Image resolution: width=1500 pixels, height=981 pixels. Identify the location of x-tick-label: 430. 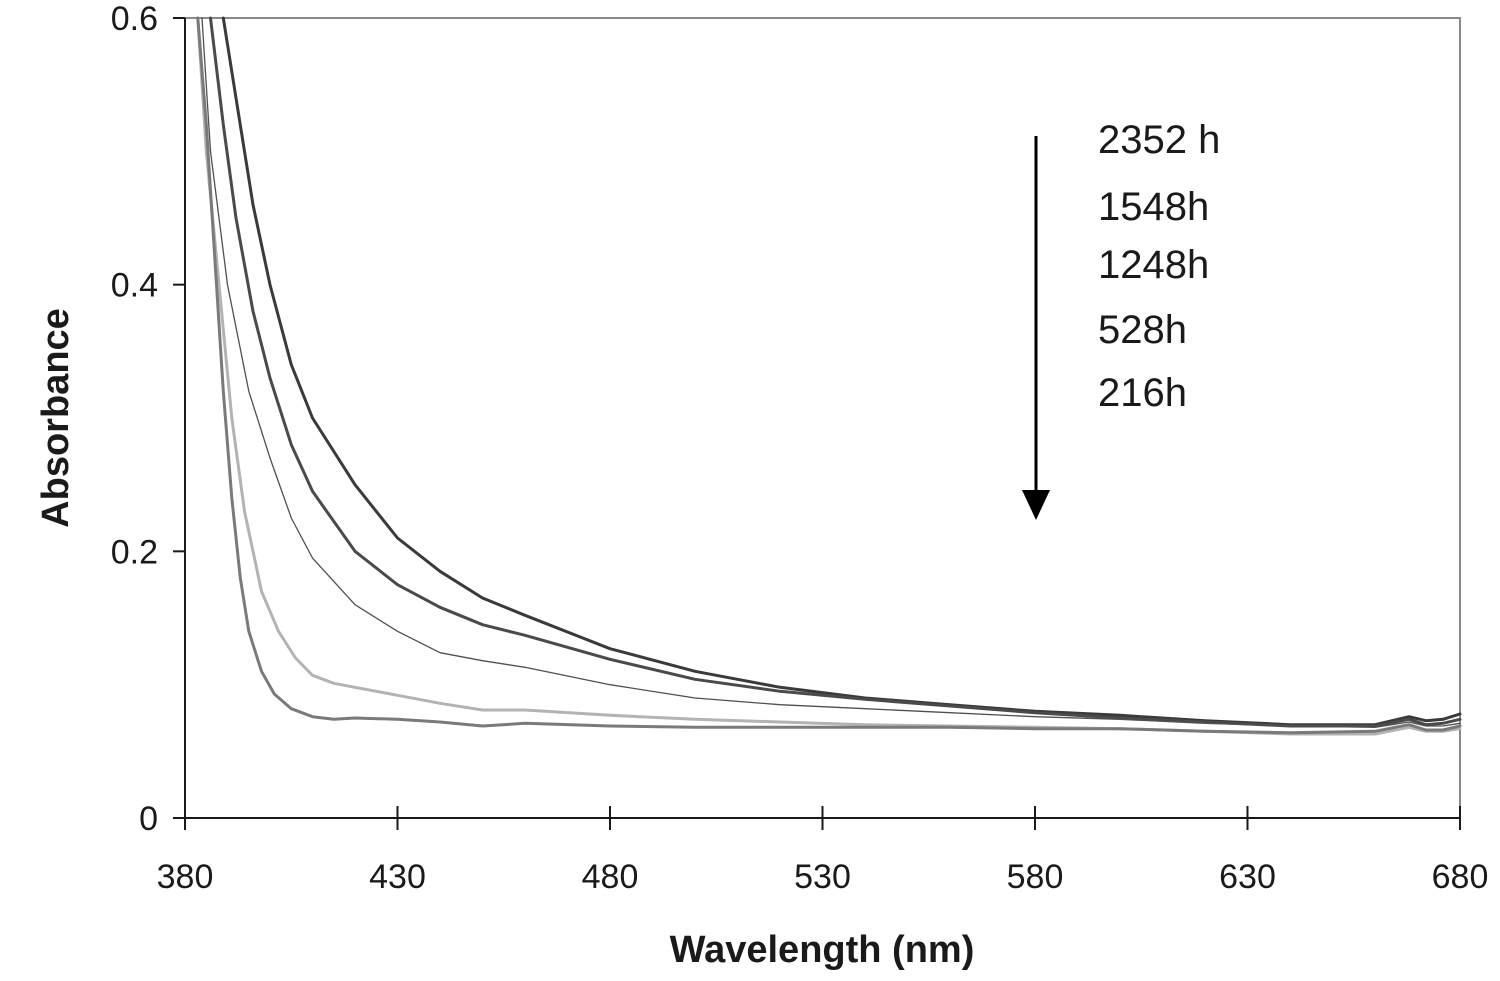
(397, 877).